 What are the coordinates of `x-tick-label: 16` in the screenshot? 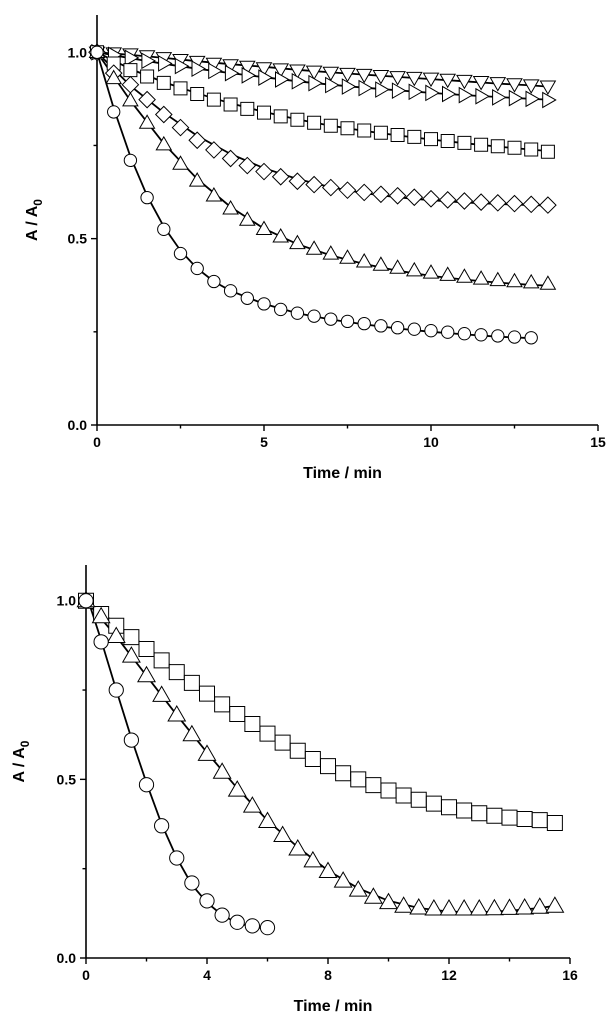 It's located at (570, 975).